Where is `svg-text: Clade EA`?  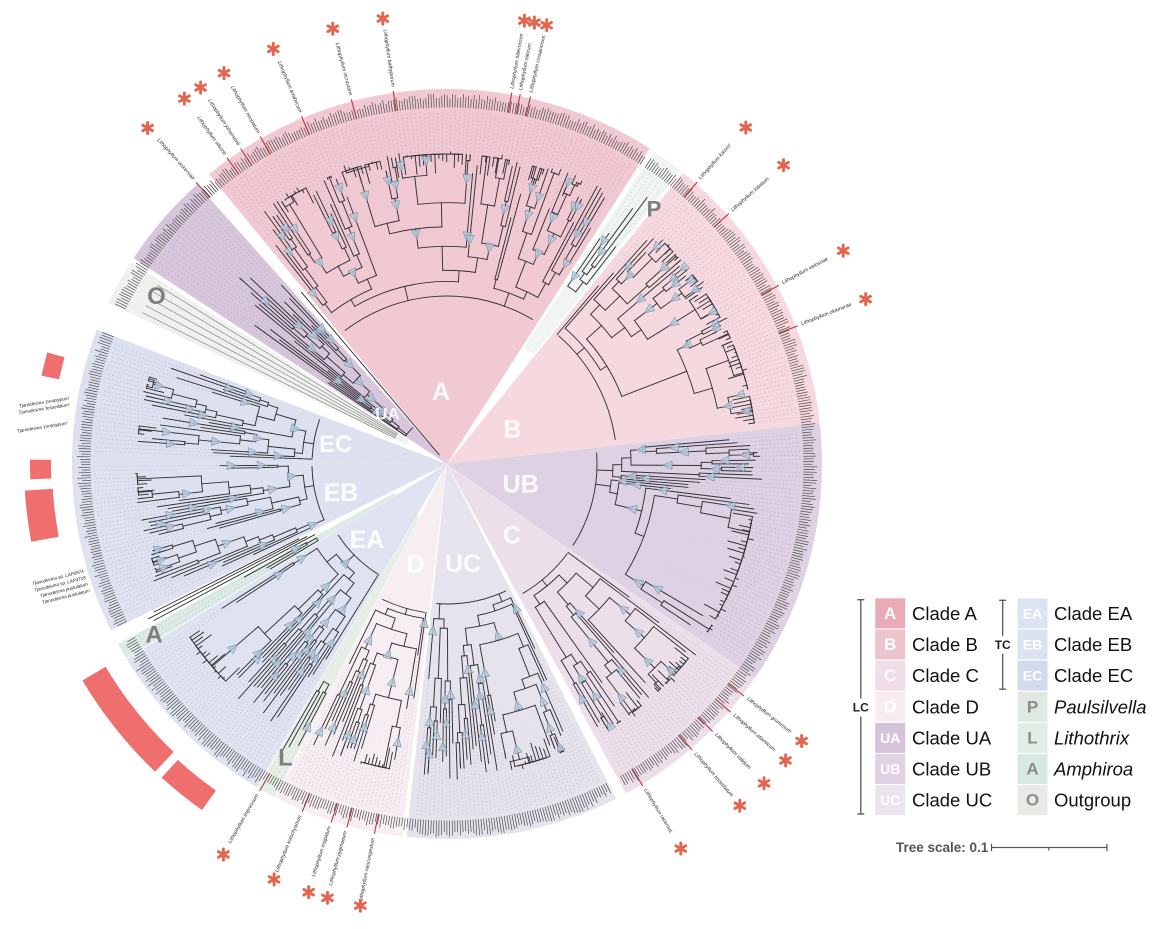
svg-text: Clade EA is located at coordinates (1093, 613).